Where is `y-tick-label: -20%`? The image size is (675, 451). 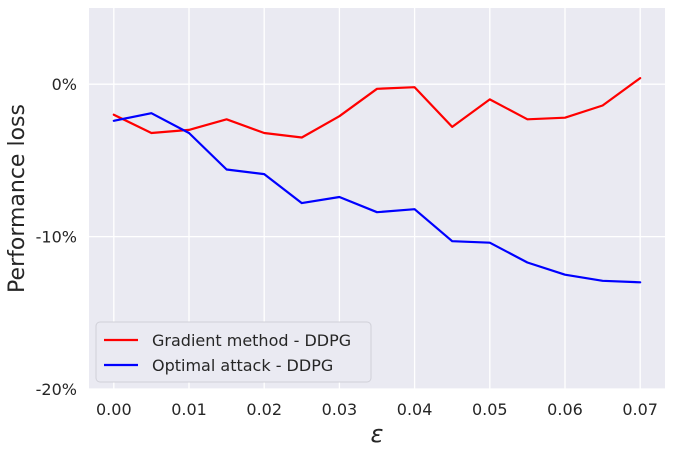 y-tick-label: -20% is located at coordinates (56, 389).